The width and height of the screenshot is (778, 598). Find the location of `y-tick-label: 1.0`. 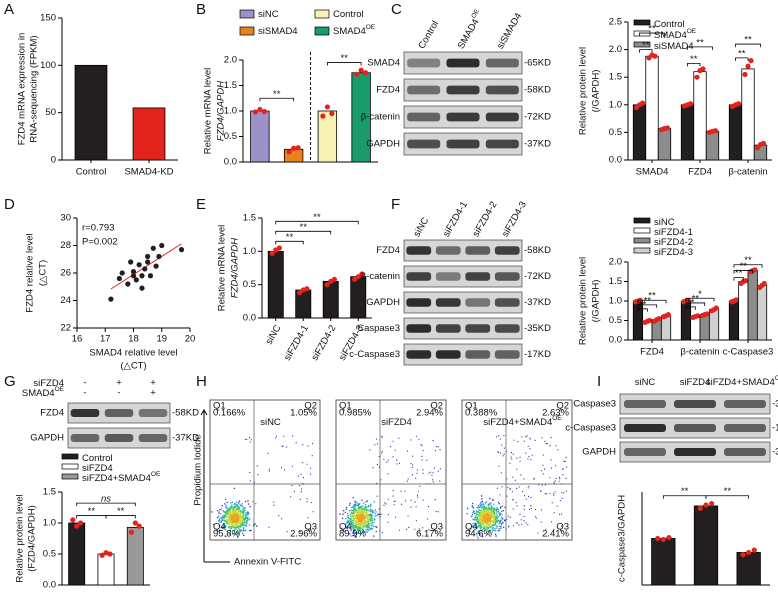

y-tick-label: 1.0 is located at coordinates (49, 523).